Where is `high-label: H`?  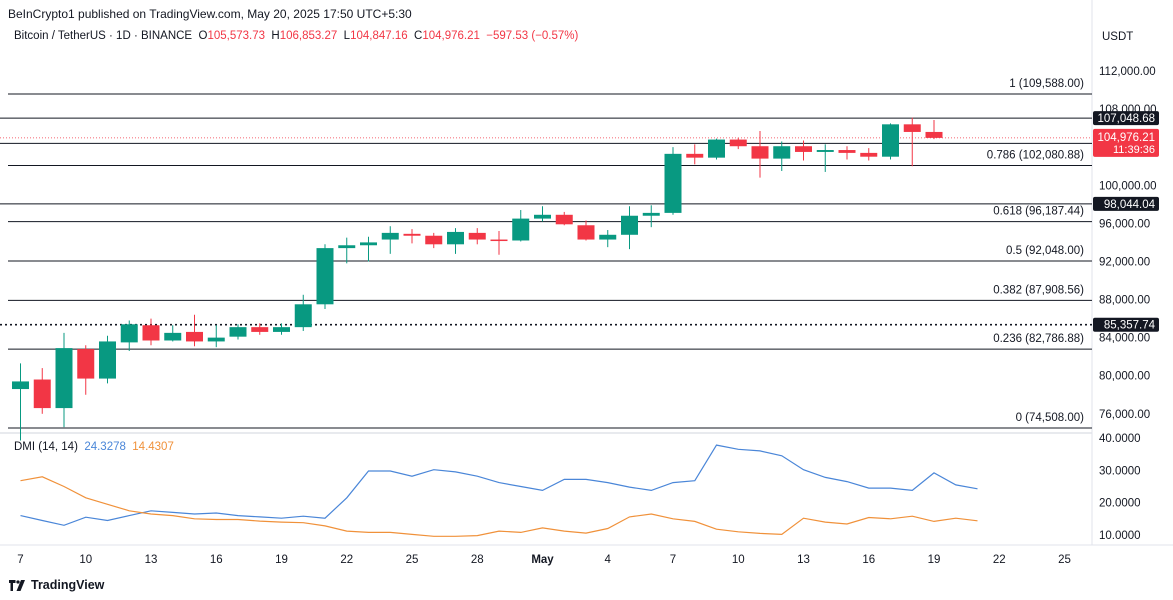
high-label: H is located at coordinates (275, 36).